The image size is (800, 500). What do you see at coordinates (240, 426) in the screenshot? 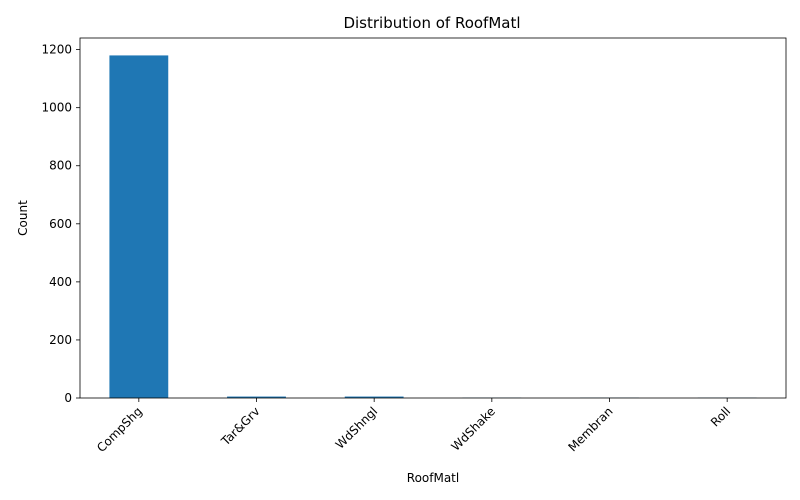
I see `x-tick-label: Tar&Grv` at bounding box center [240, 426].